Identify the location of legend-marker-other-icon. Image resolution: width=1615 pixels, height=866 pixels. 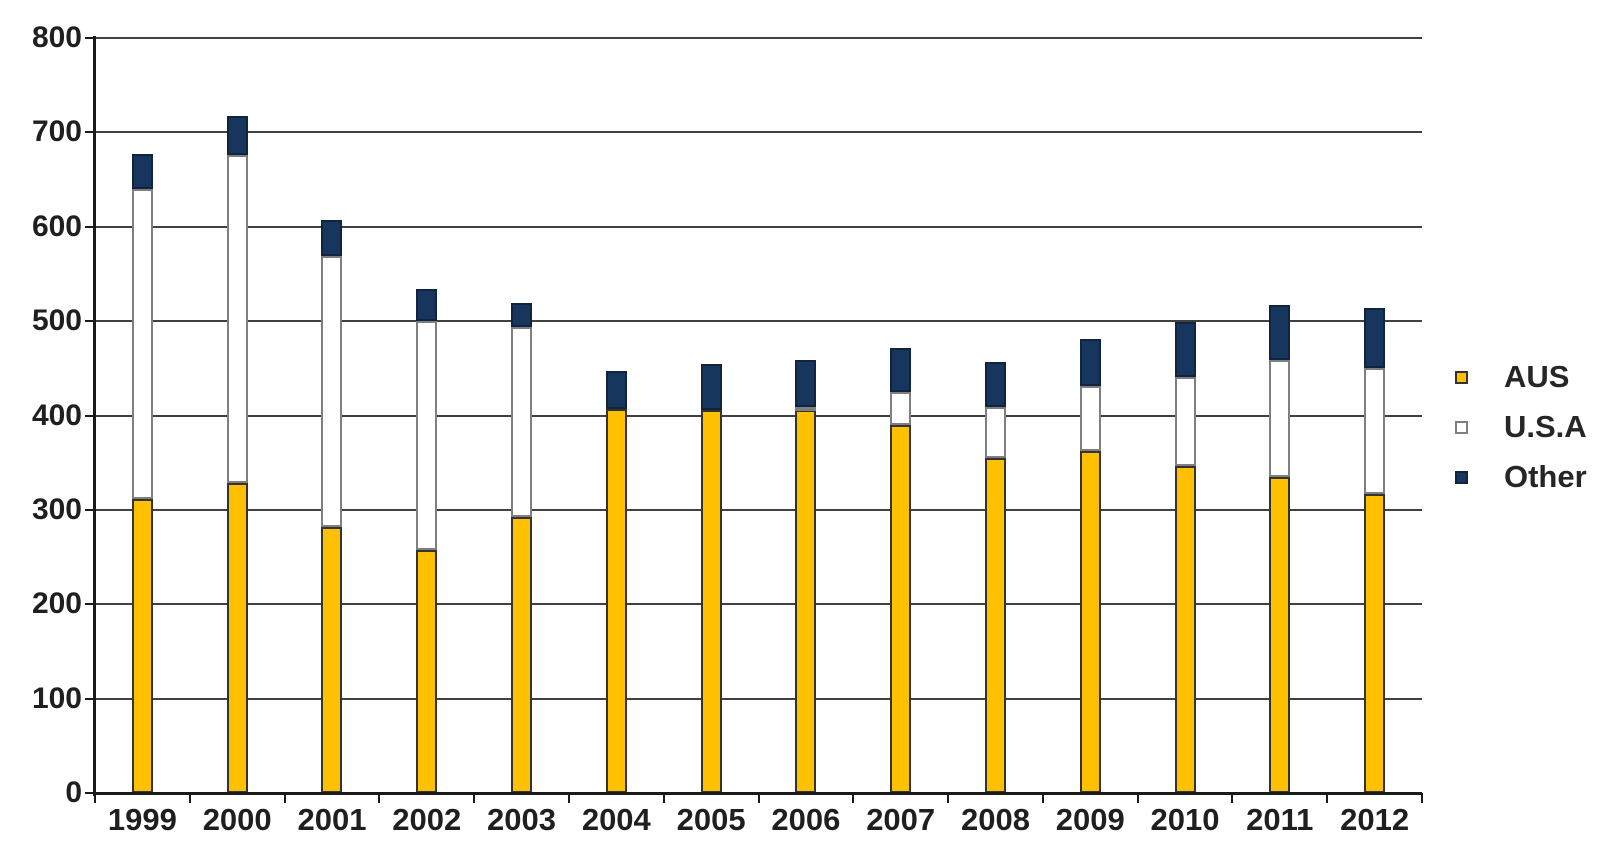
(1461, 477).